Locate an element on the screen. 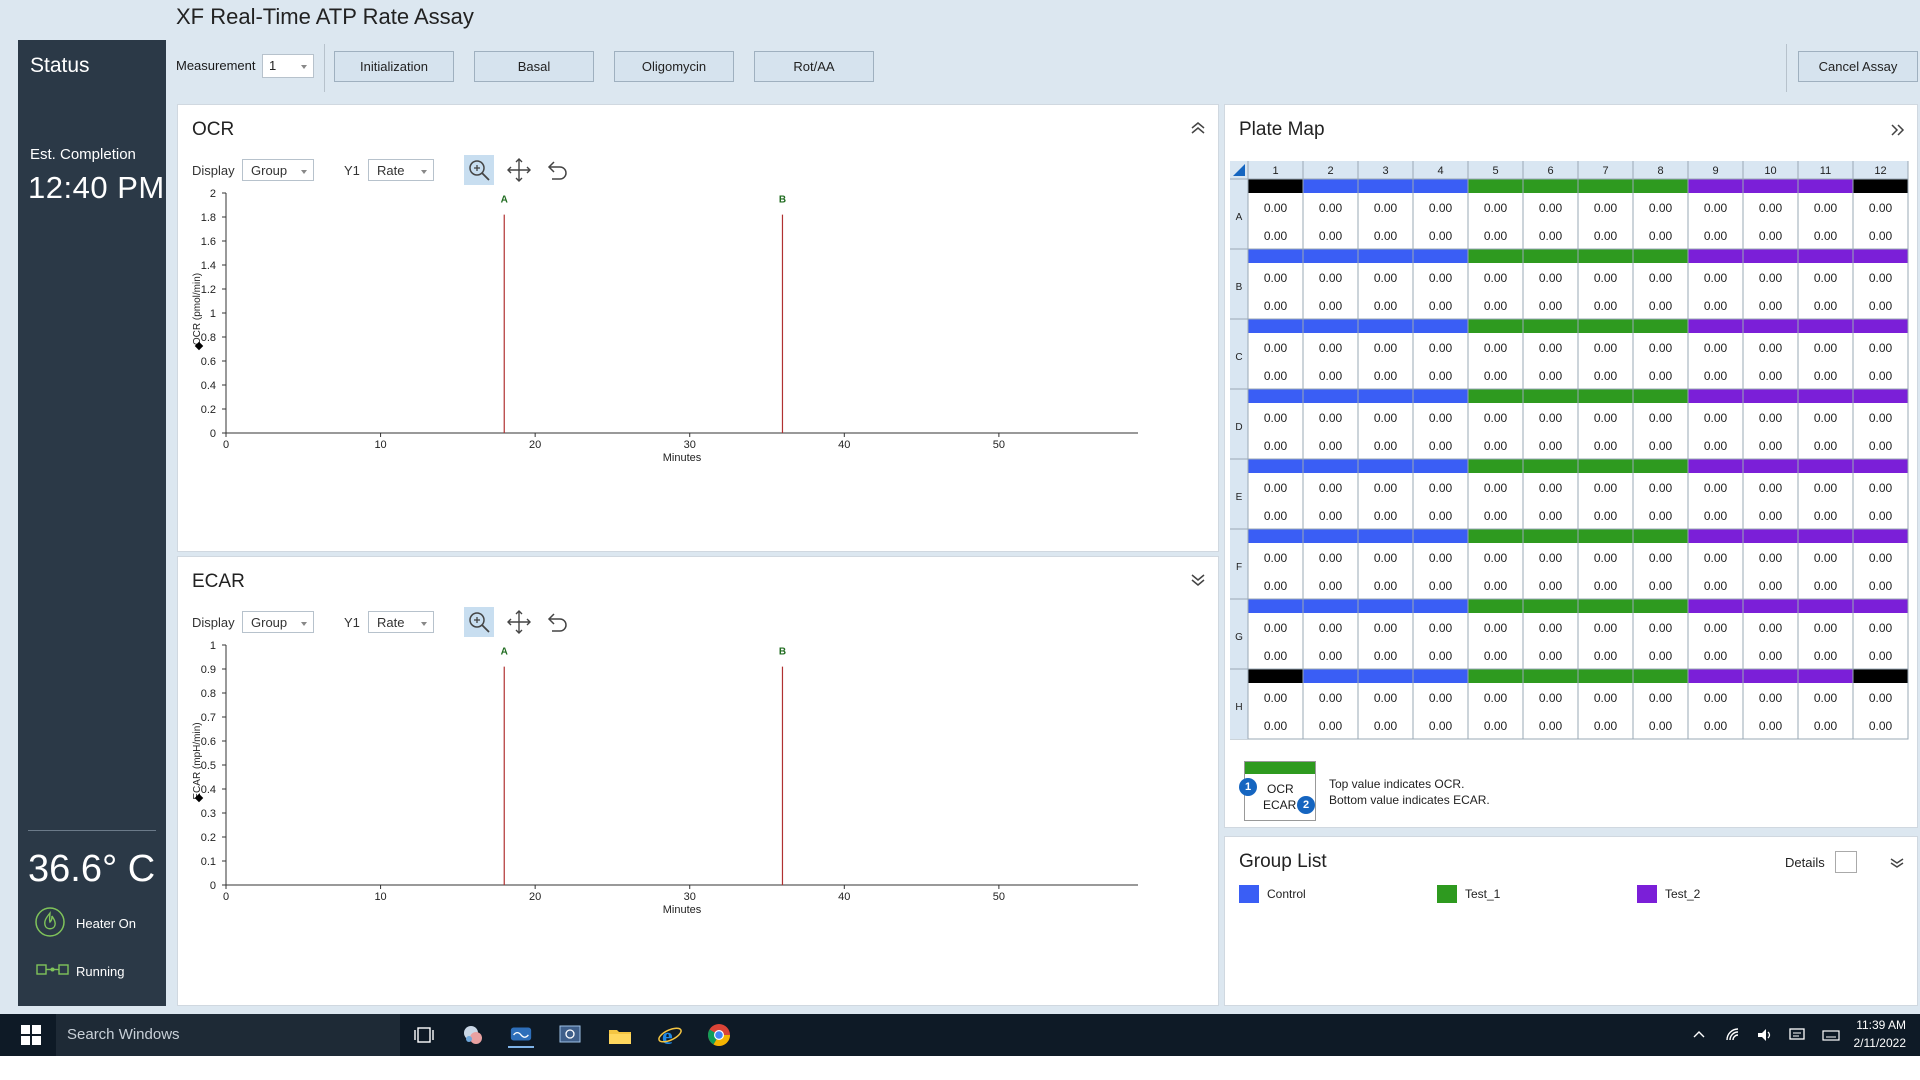 This screenshot has height=1080, width=1920. group-label-test-2: Test_2 is located at coordinates (1683, 894).